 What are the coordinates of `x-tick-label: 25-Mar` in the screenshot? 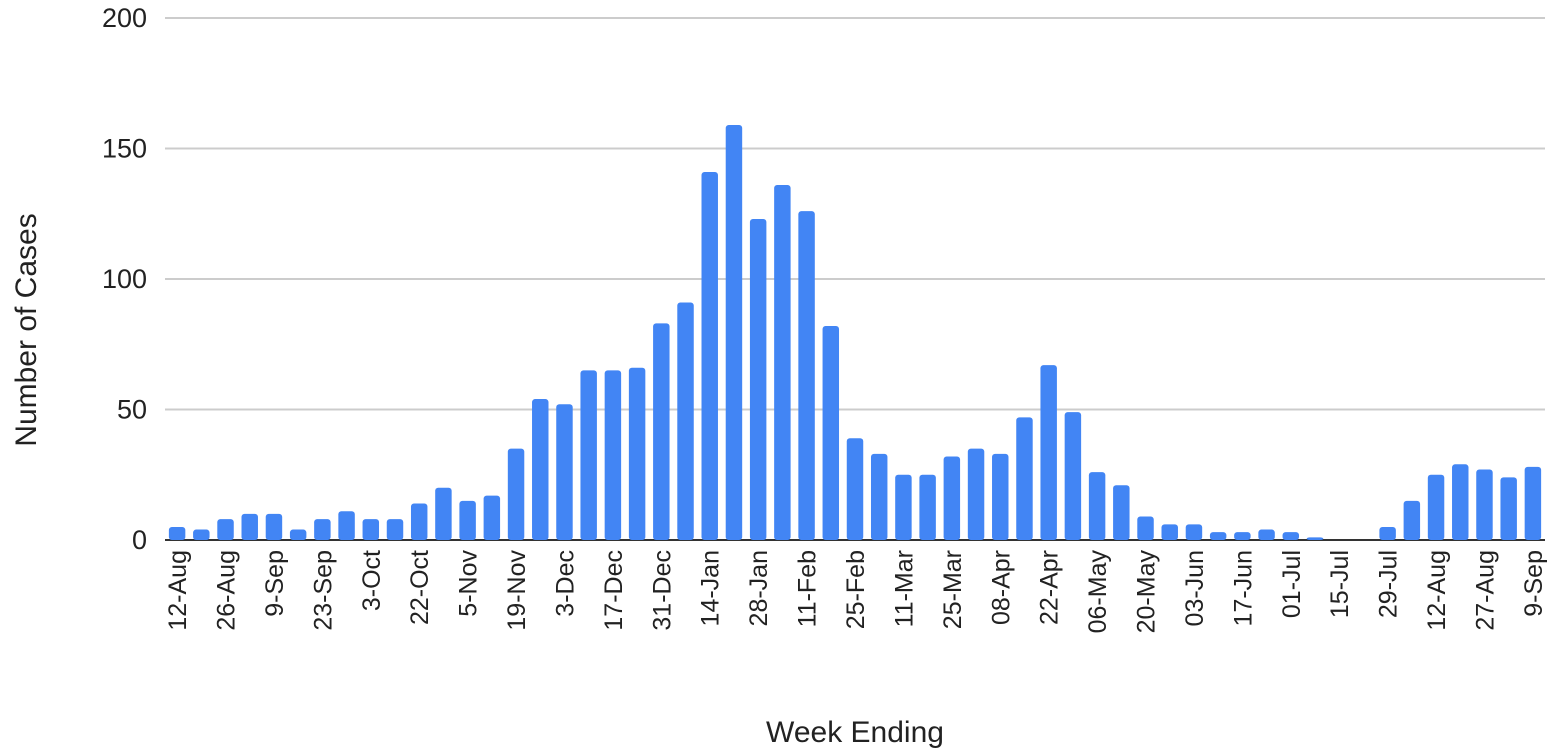 It's located at (953, 589).